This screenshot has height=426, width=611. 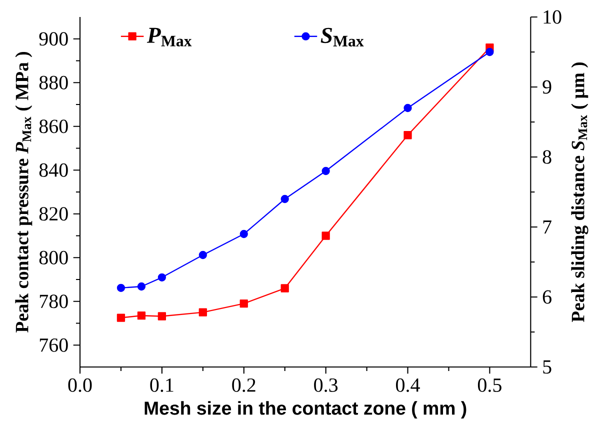 What do you see at coordinates (53, 257) in the screenshot?
I see `y-tick-label: 800` at bounding box center [53, 257].